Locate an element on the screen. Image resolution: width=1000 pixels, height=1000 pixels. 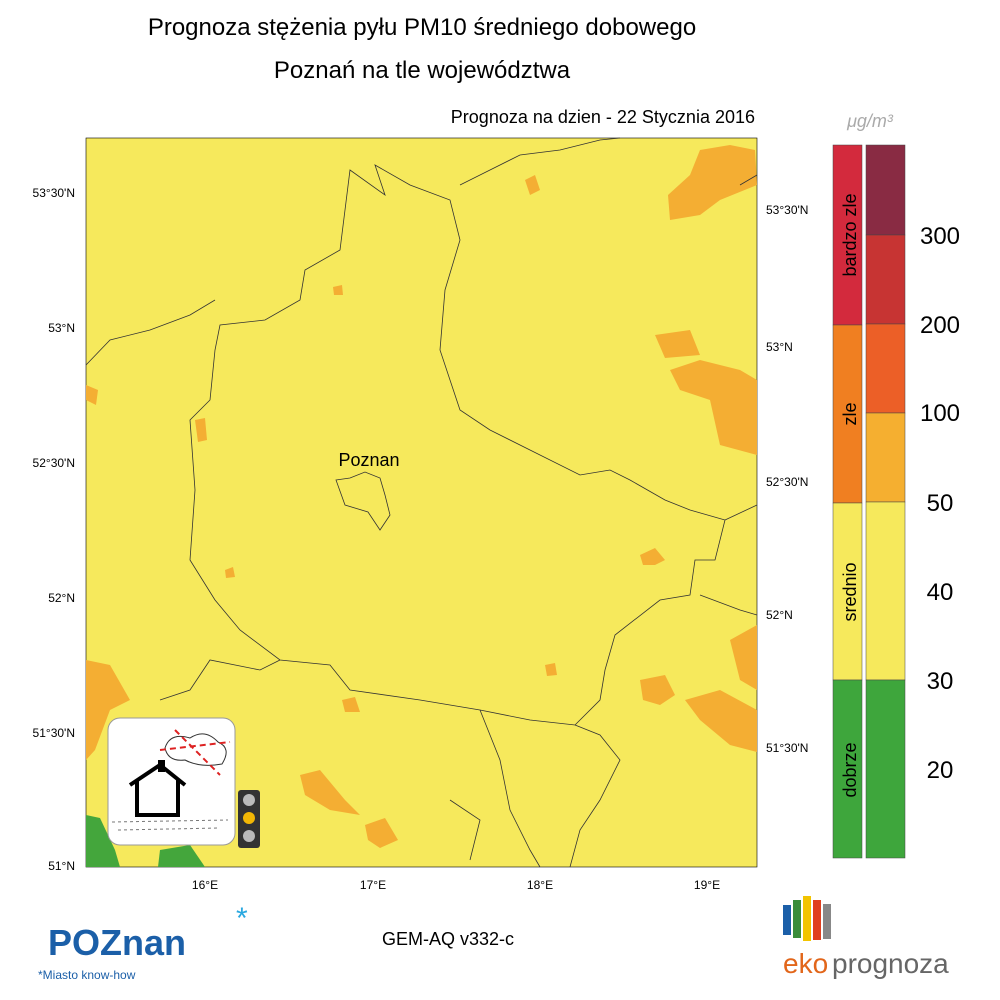
model: GEM-AQ v332-c is located at coordinates (448, 939).